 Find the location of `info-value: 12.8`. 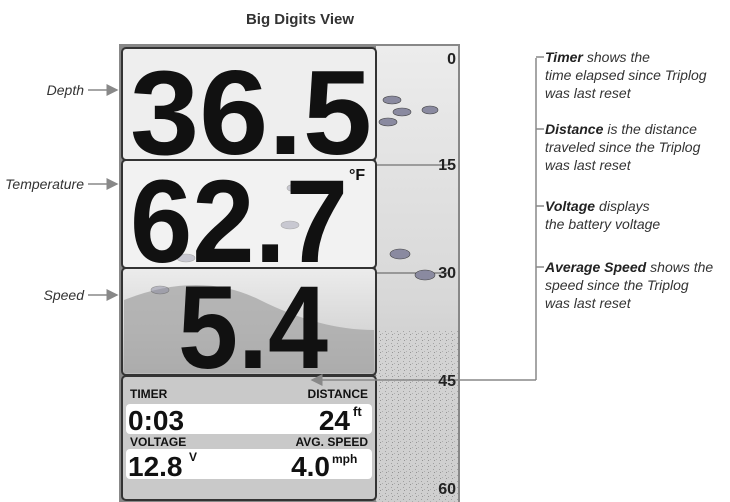

info-value: 12.8 is located at coordinates (155, 466).